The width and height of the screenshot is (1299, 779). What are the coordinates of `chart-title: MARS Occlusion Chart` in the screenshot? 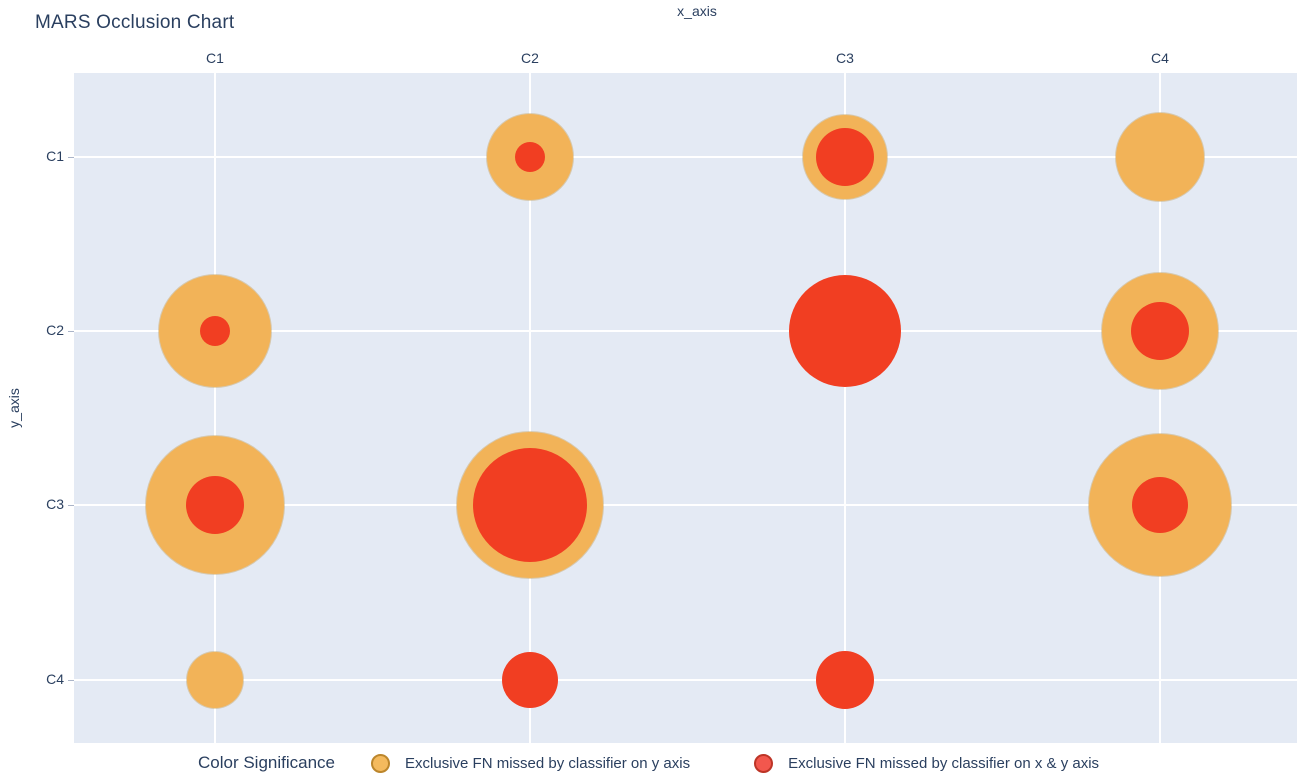 It's located at (135, 22).